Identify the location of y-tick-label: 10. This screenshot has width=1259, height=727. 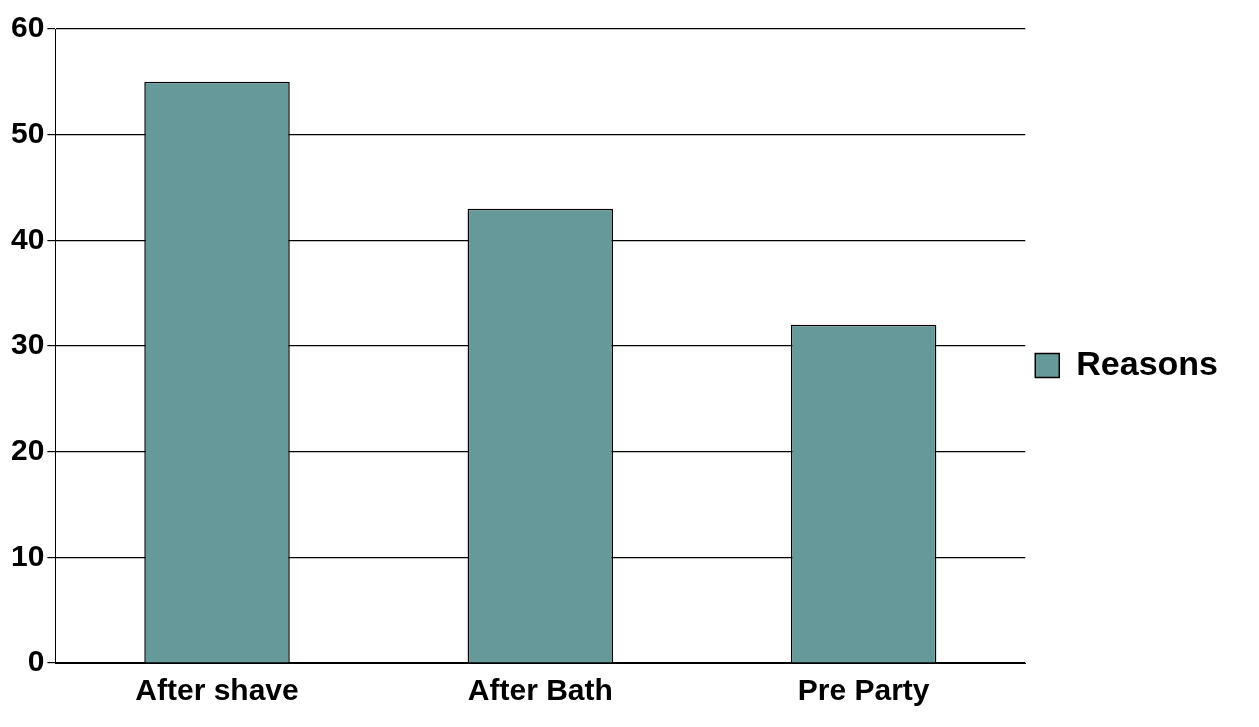
(27, 555).